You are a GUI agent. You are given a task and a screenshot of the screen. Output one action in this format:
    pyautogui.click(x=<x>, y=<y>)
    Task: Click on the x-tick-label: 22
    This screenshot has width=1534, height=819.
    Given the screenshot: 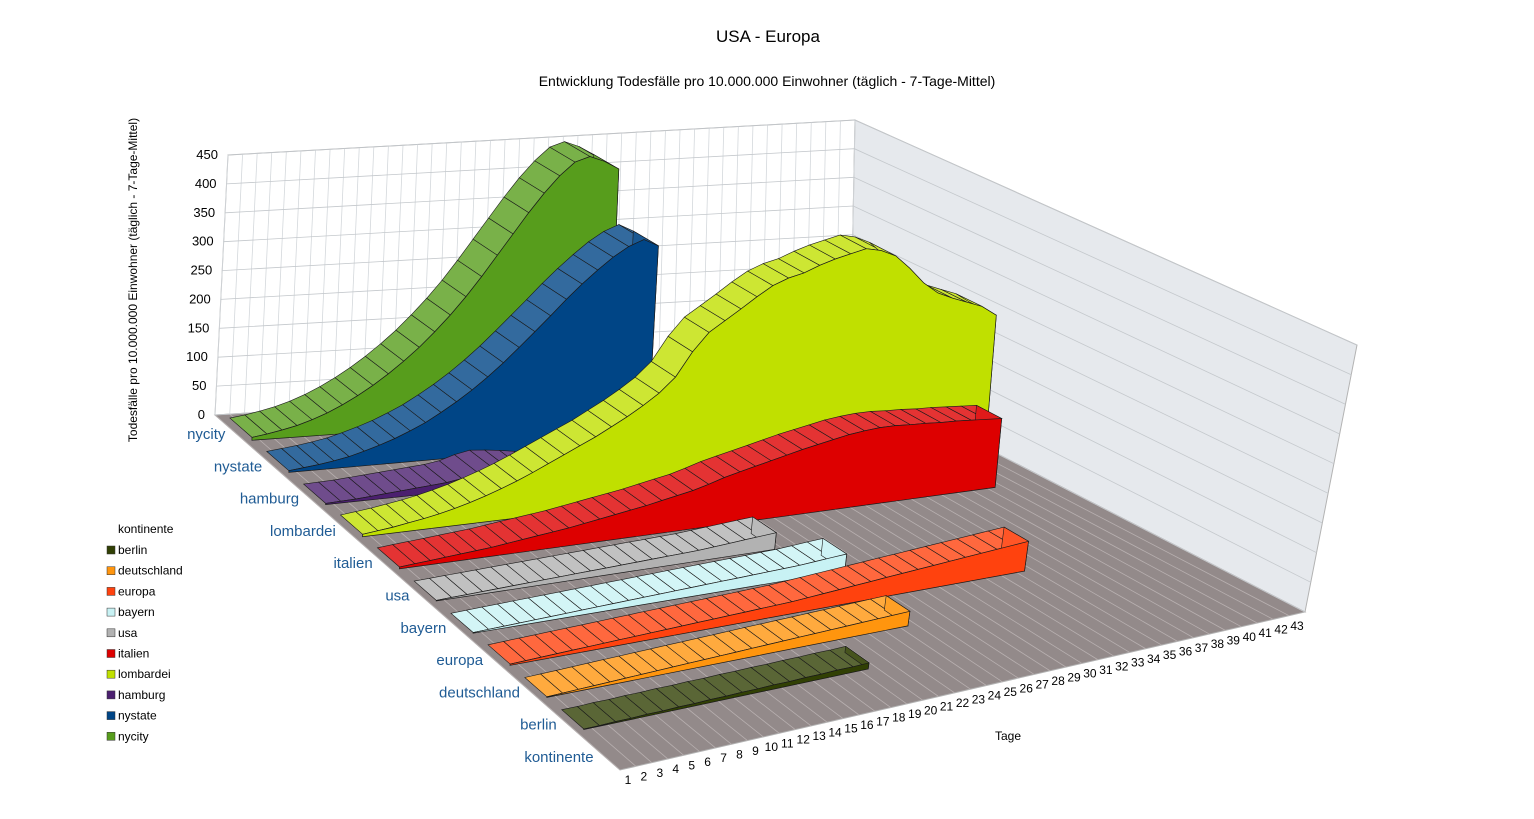 What is the action you would take?
    pyautogui.click(x=963, y=703)
    